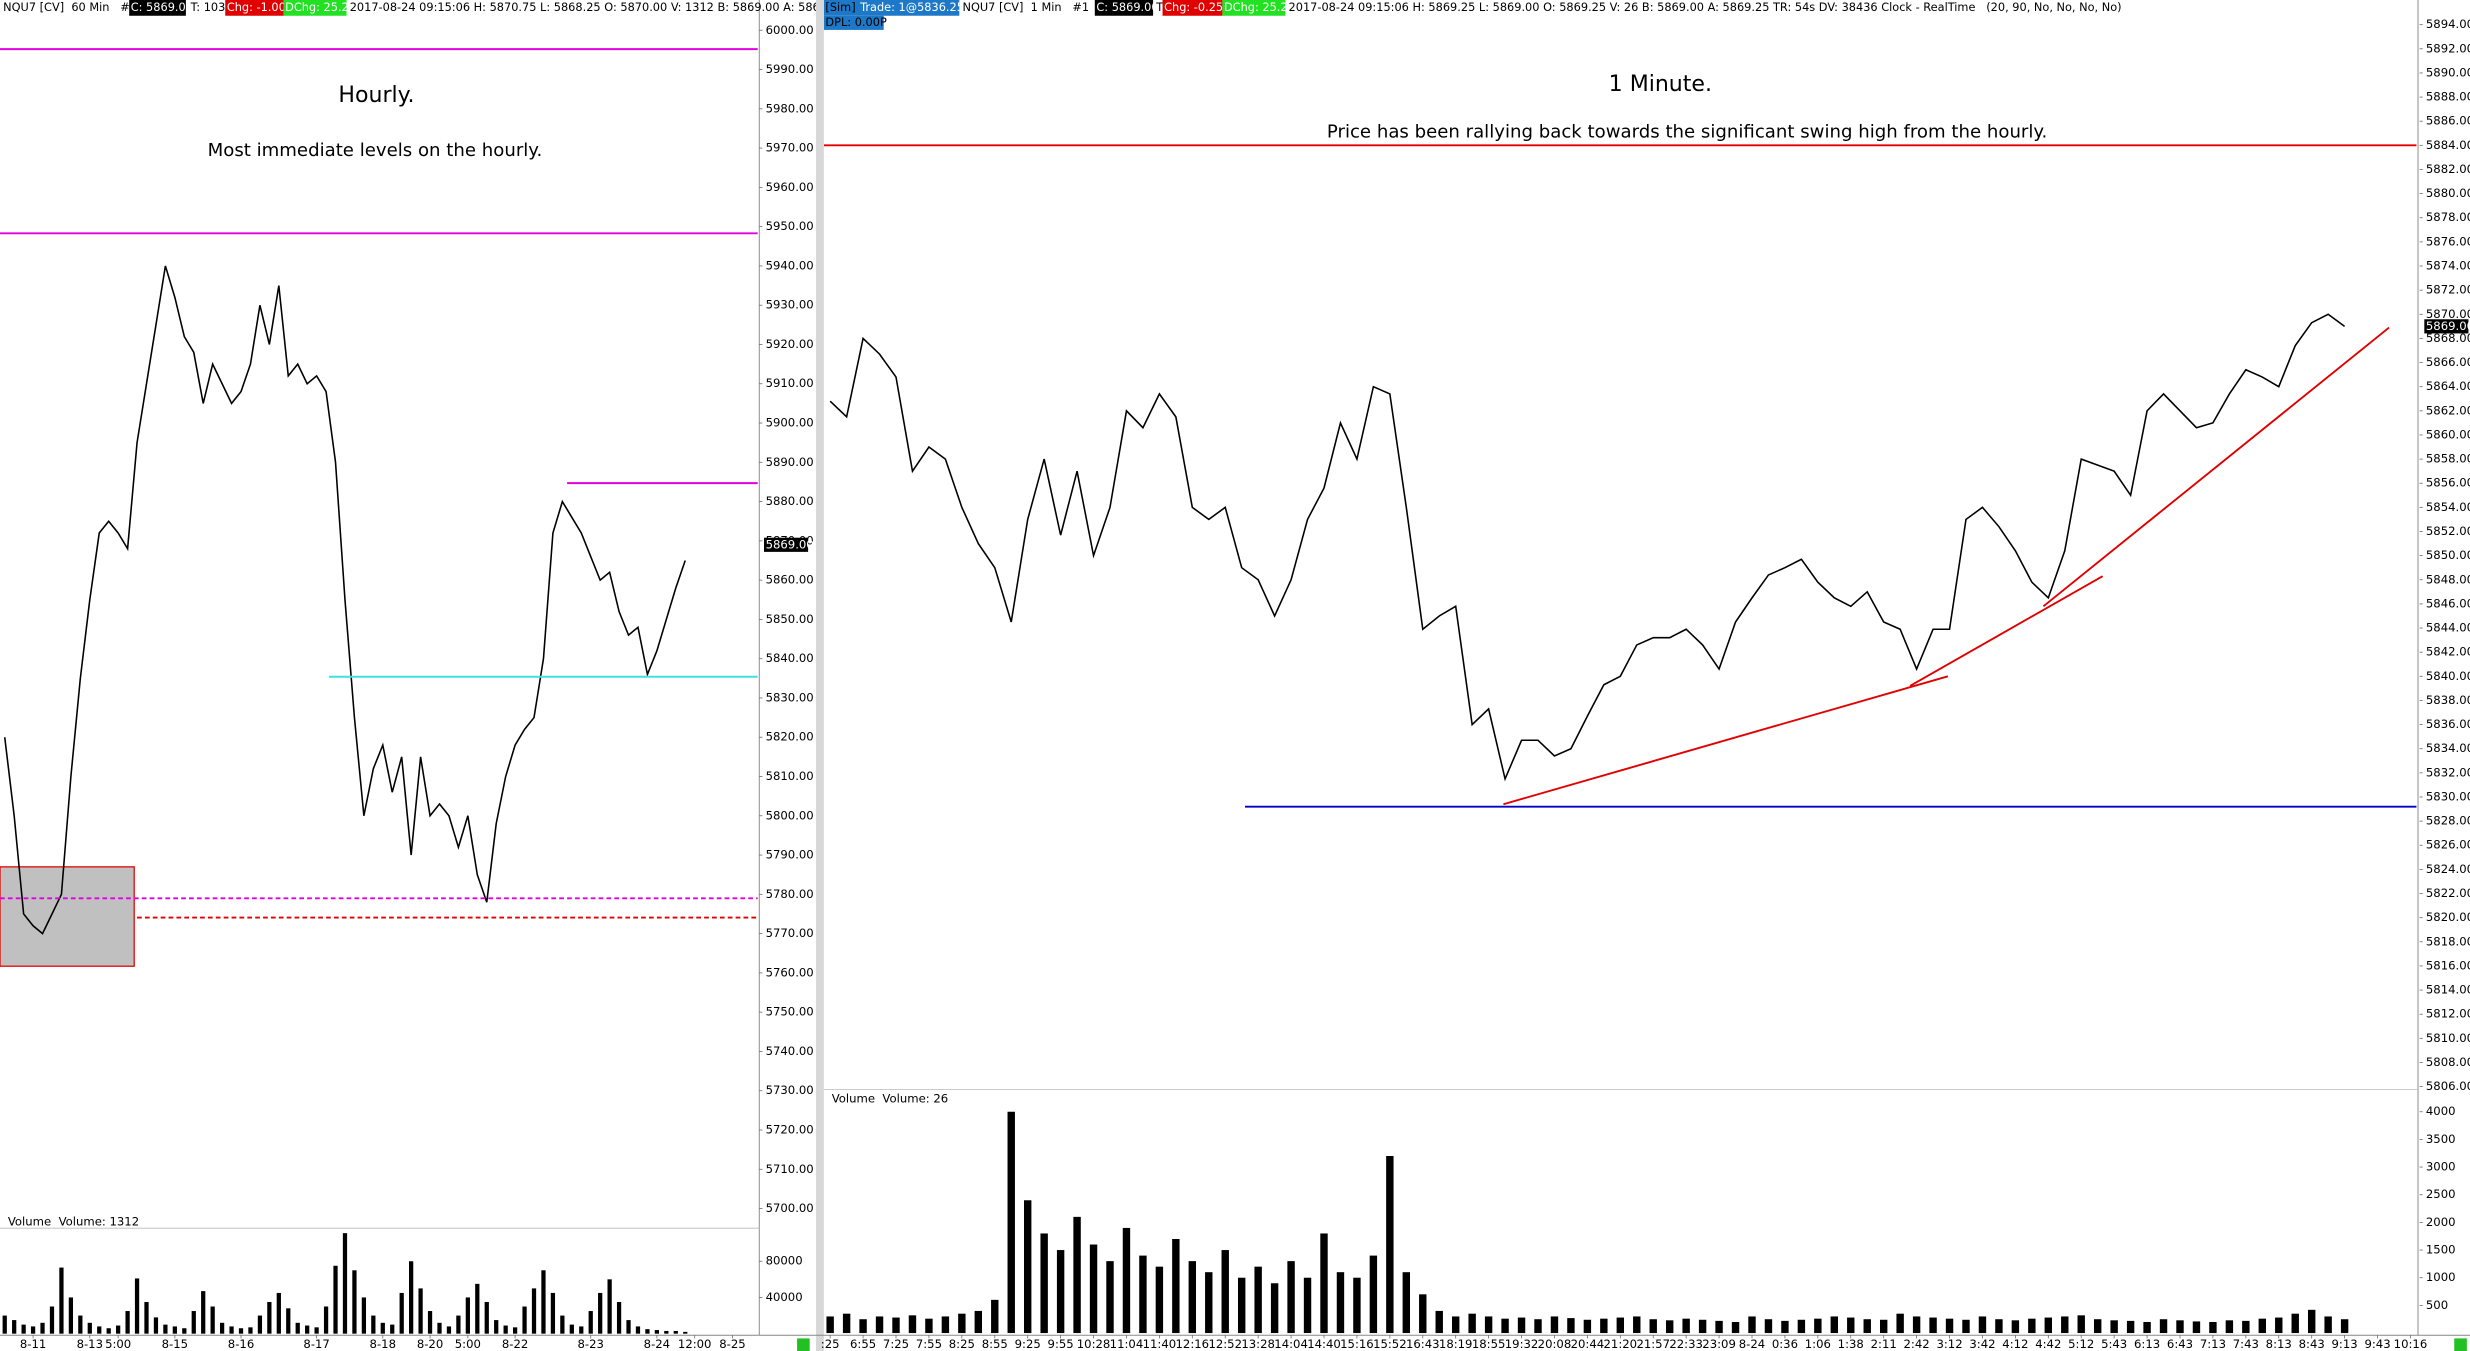  I want to click on price-line, so click(344, 600).